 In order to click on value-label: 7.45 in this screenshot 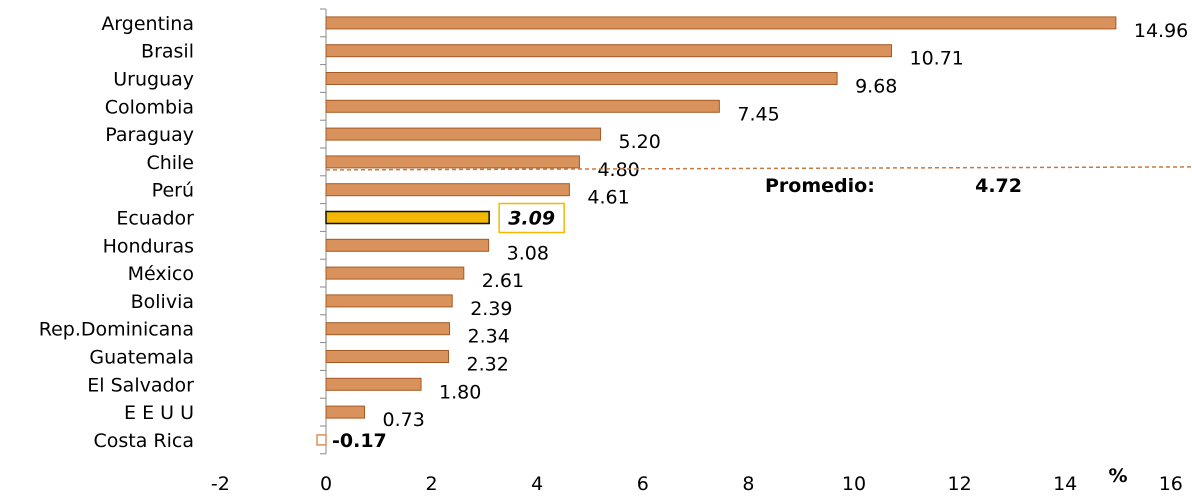, I will do `click(758, 114)`.